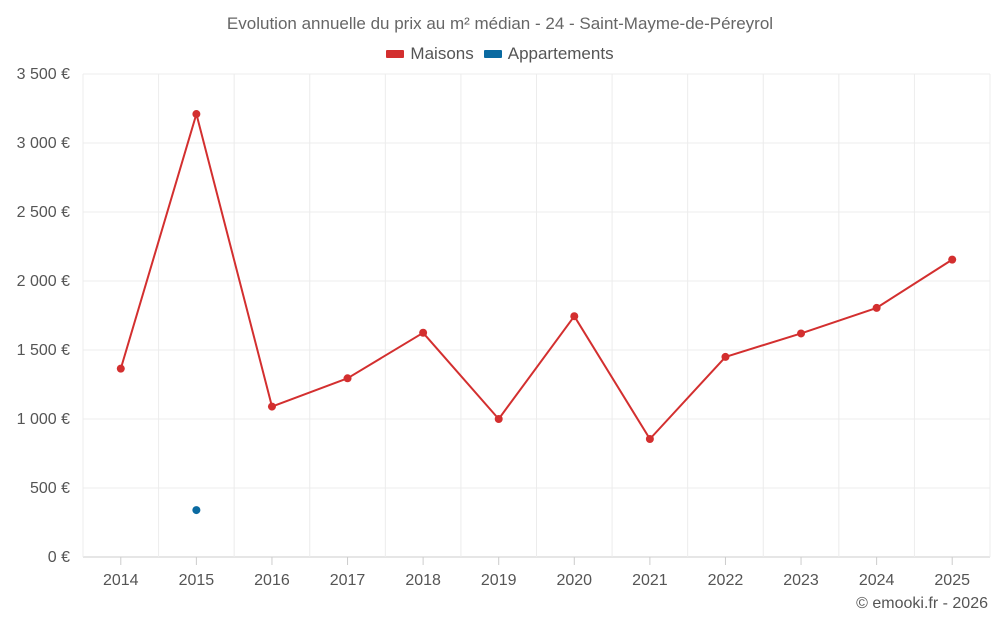 This screenshot has width=1000, height=625. I want to click on x-tick-label: 2024, so click(877, 580).